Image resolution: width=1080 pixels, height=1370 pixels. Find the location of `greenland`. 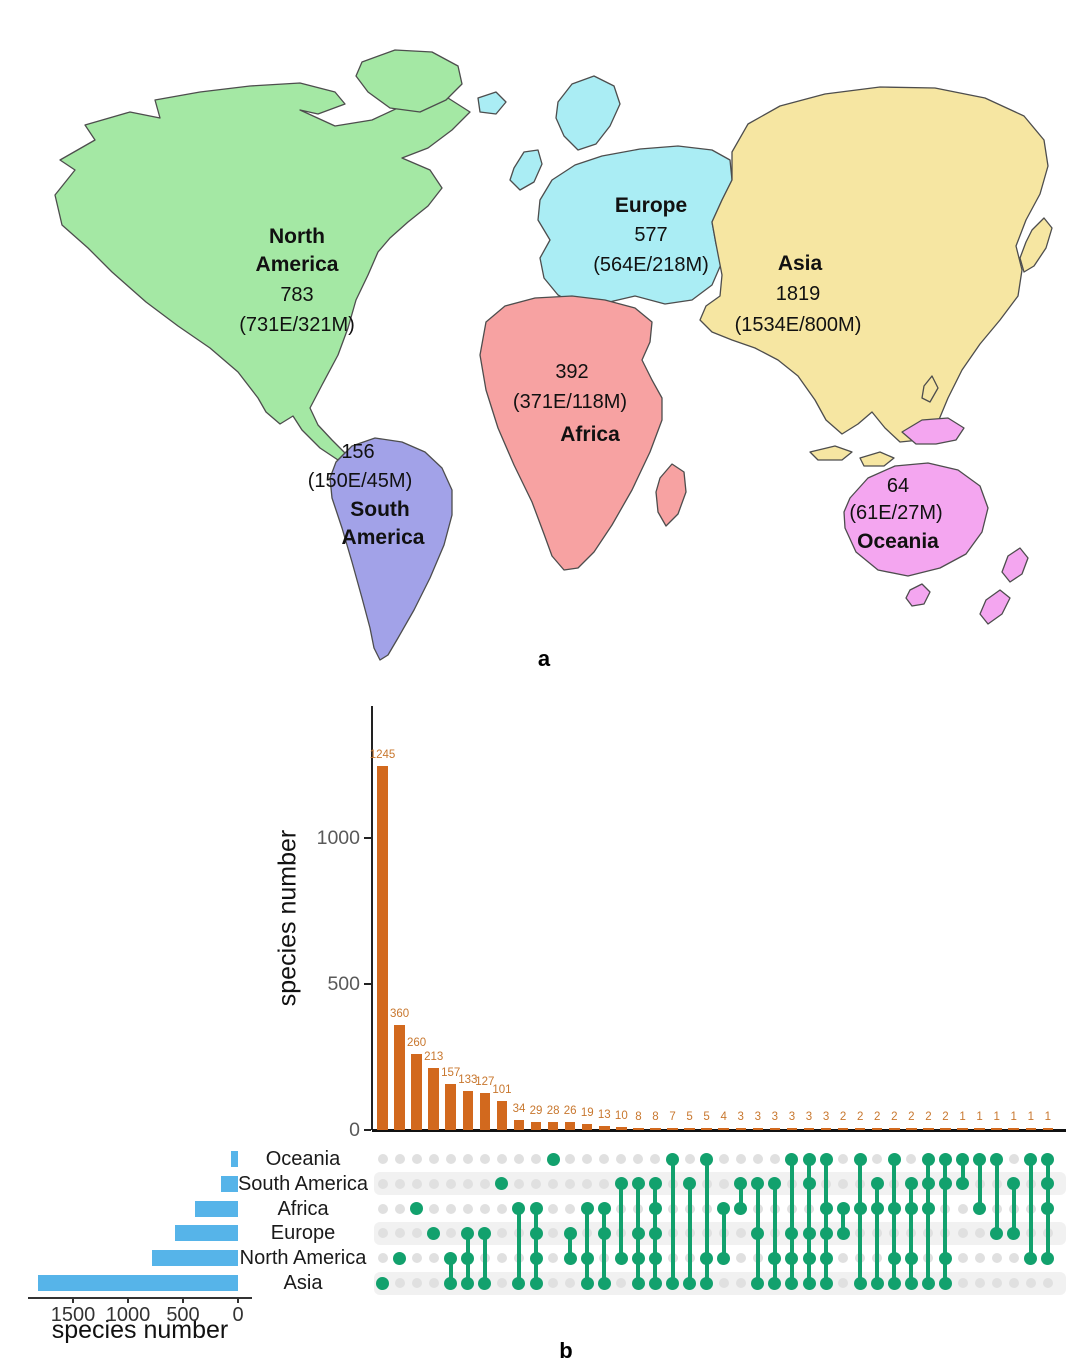

greenland is located at coordinates (409, 81).